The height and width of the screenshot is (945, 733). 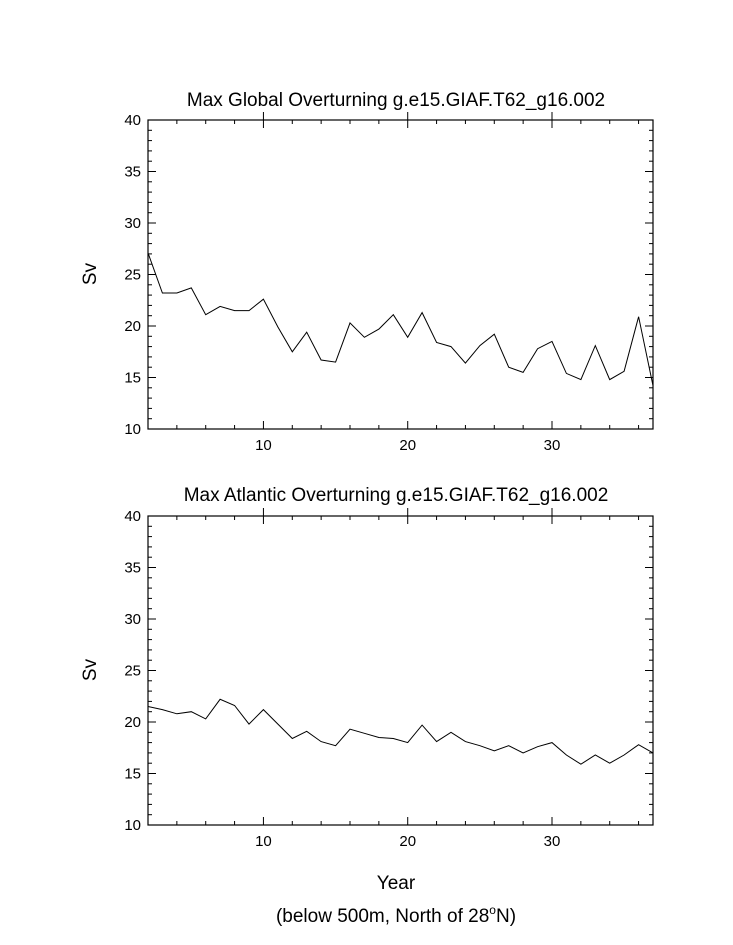 What do you see at coordinates (382, 916) in the screenshot?
I see `footnote-prefix: (below 500m, North of 28` at bounding box center [382, 916].